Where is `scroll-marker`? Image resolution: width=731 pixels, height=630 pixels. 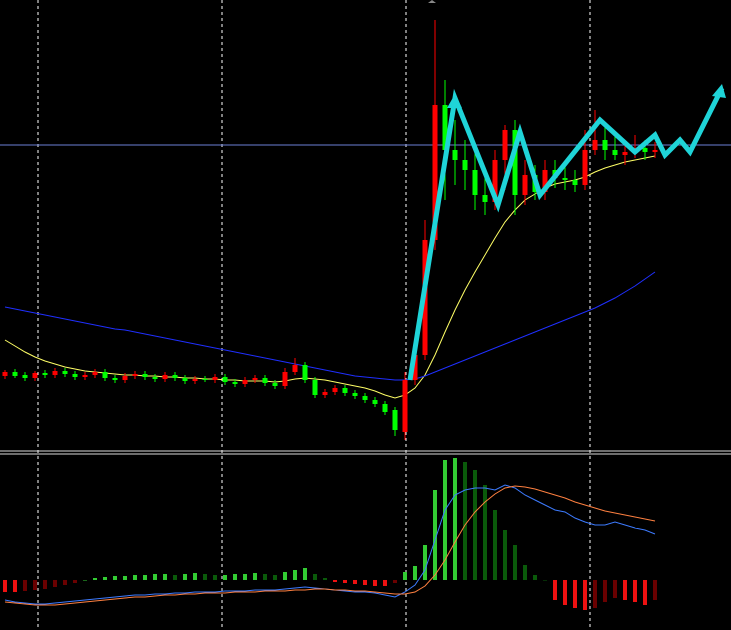 scroll-marker is located at coordinates (432, 1).